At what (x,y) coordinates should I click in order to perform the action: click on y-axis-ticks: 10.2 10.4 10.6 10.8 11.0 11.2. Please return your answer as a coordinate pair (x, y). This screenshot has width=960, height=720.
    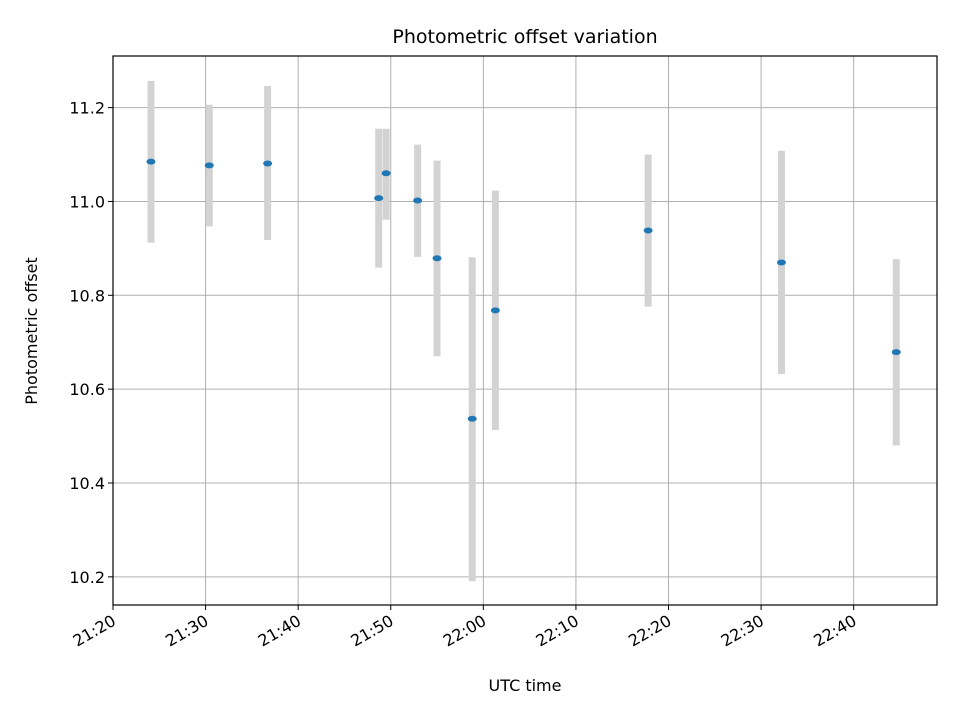
    Looking at the image, I should click on (91, 343).